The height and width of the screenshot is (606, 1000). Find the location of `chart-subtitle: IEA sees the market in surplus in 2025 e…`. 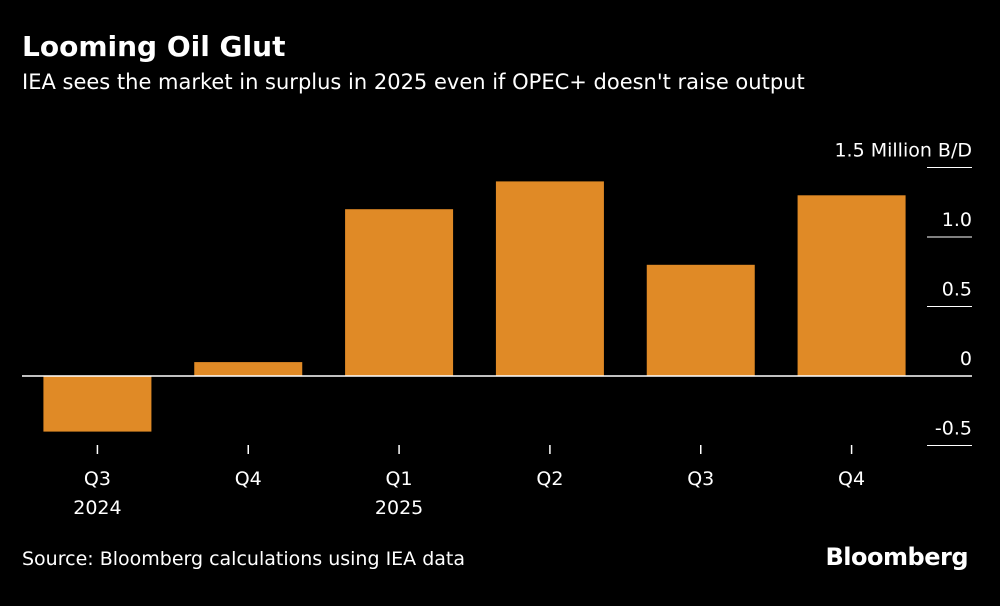

chart-subtitle: IEA sees the market in surplus in 2025 e… is located at coordinates (413, 82).